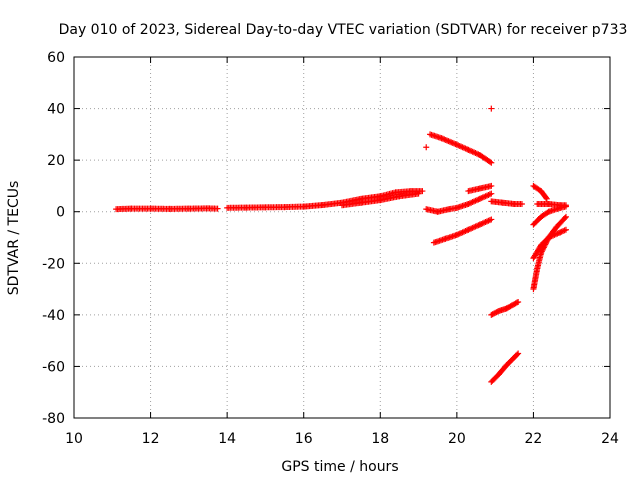 The width and height of the screenshot is (640, 480). Describe the element at coordinates (56, 58) in the screenshot. I see `y-tick-label: 60` at that location.